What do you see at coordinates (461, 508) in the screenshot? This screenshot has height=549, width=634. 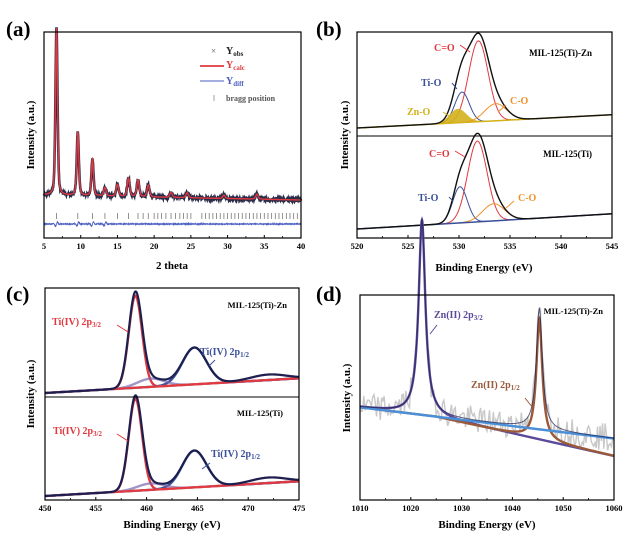 I see `x-tick-label: 1030` at bounding box center [461, 508].